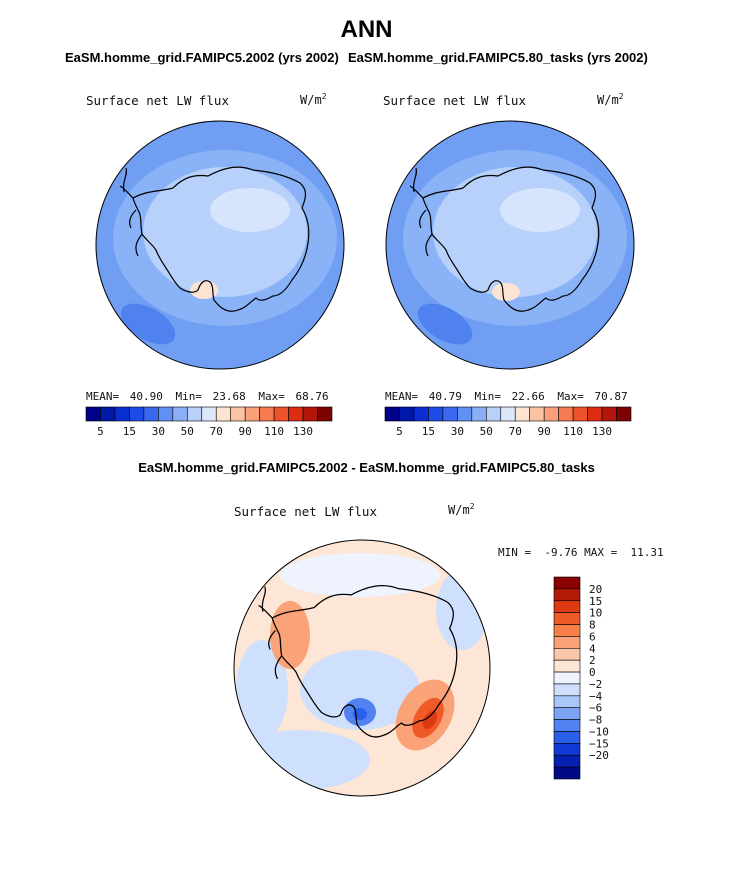 This screenshot has width=733, height=882. I want to click on right-map-border, so click(510, 245).